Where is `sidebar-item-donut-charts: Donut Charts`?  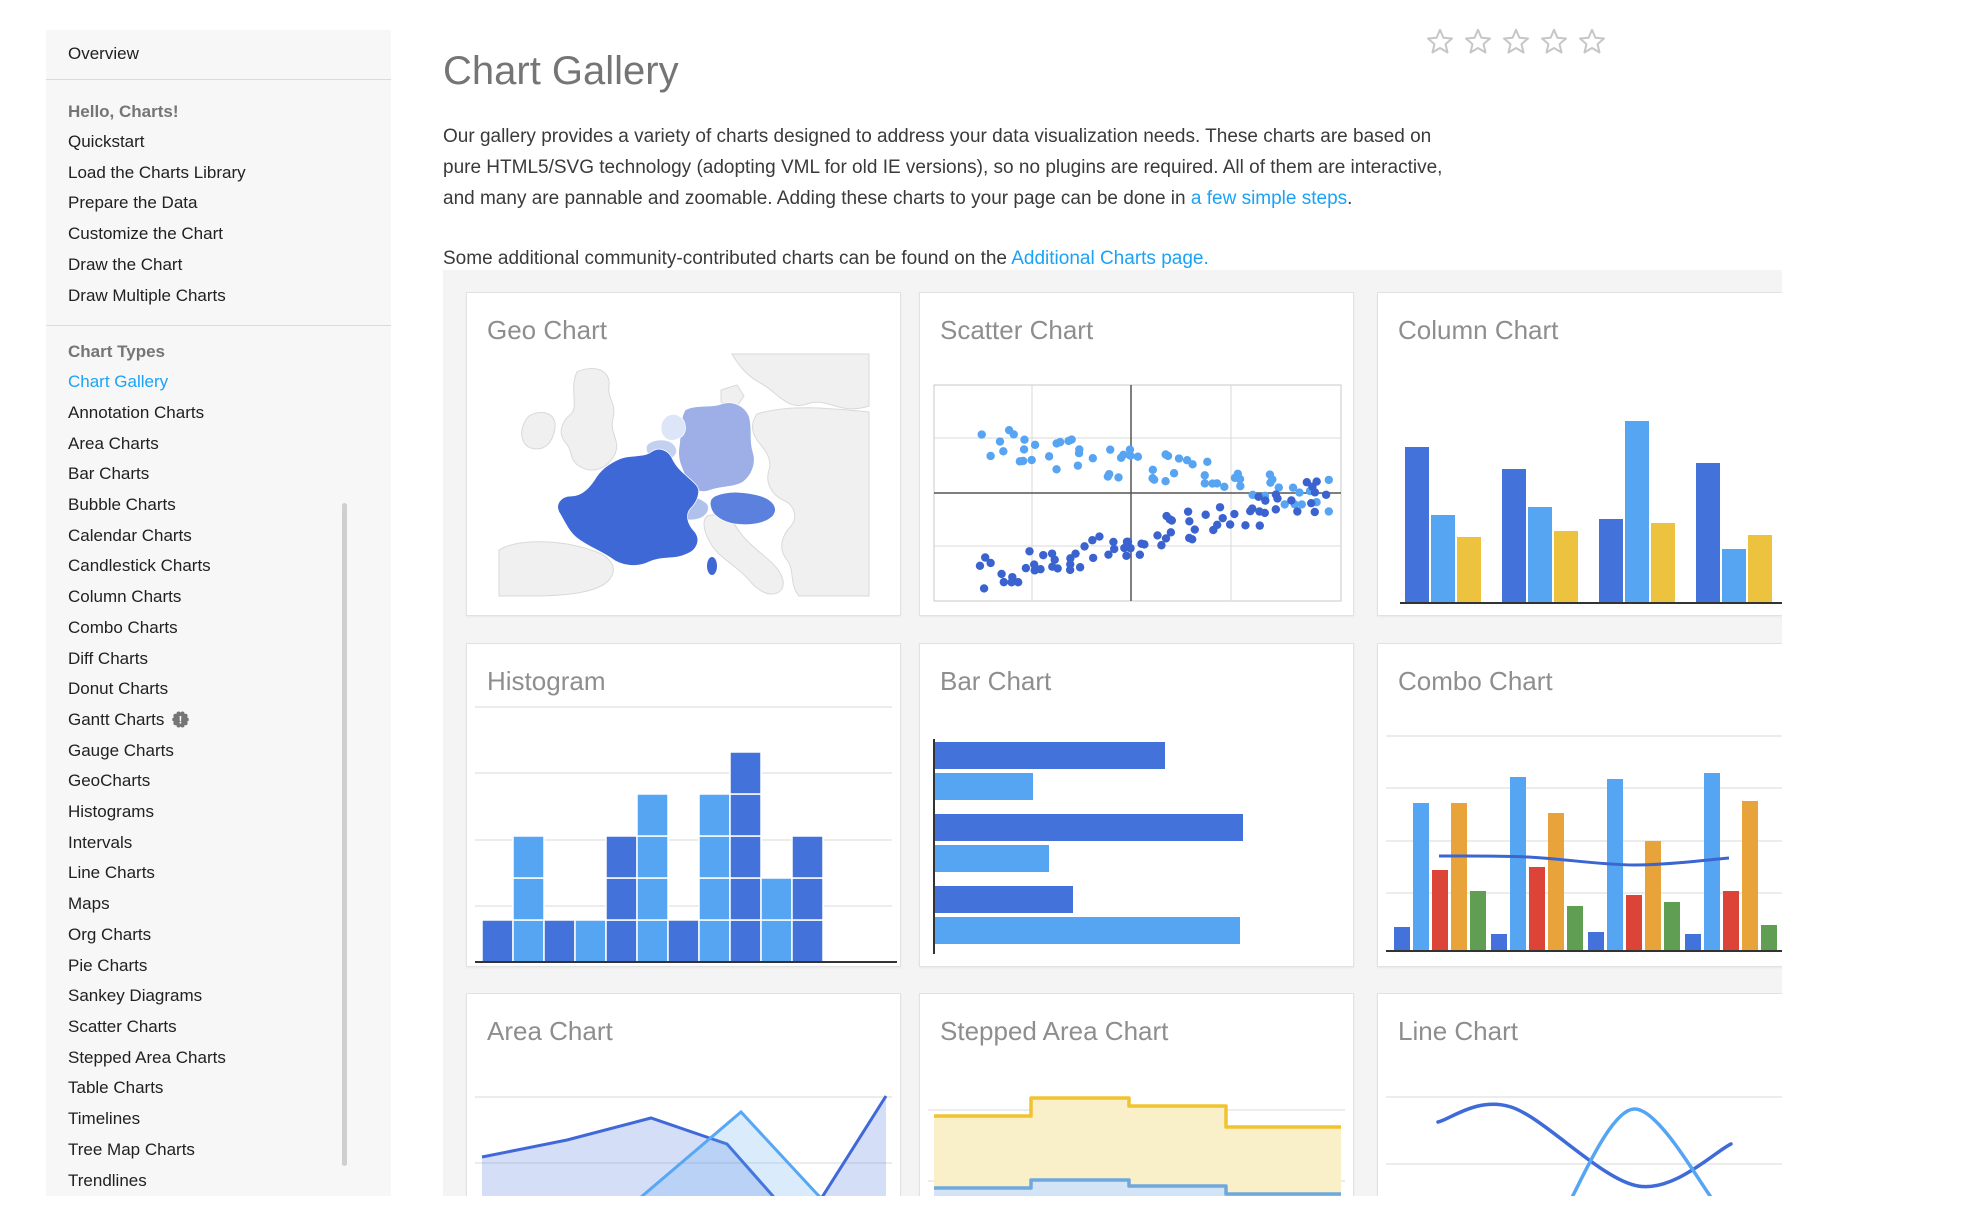 sidebar-item-donut-charts: Donut Charts is located at coordinates (118, 689).